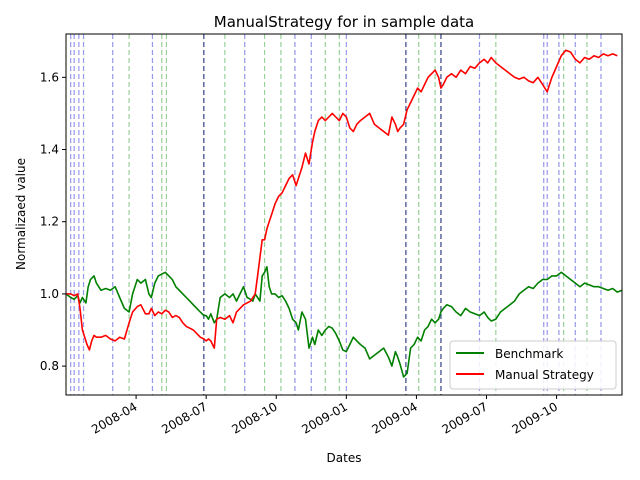  I want to click on legend-box, so click(533, 365).